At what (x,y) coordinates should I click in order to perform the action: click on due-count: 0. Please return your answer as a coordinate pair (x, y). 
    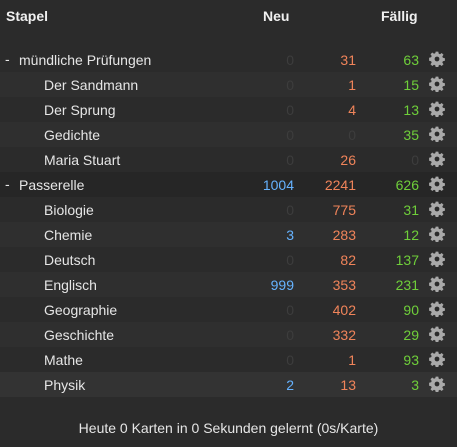
    Looking at the image, I should click on (415, 160).